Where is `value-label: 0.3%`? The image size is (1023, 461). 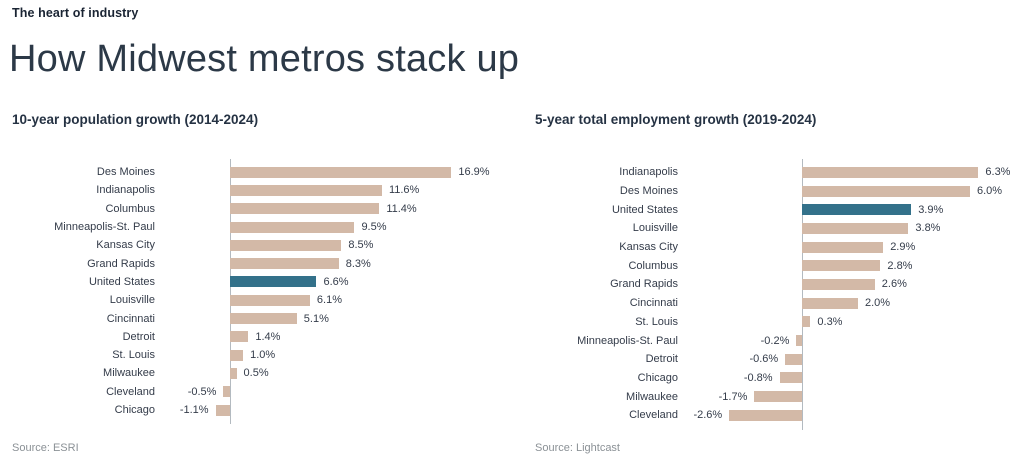
value-label: 0.3% is located at coordinates (830, 321).